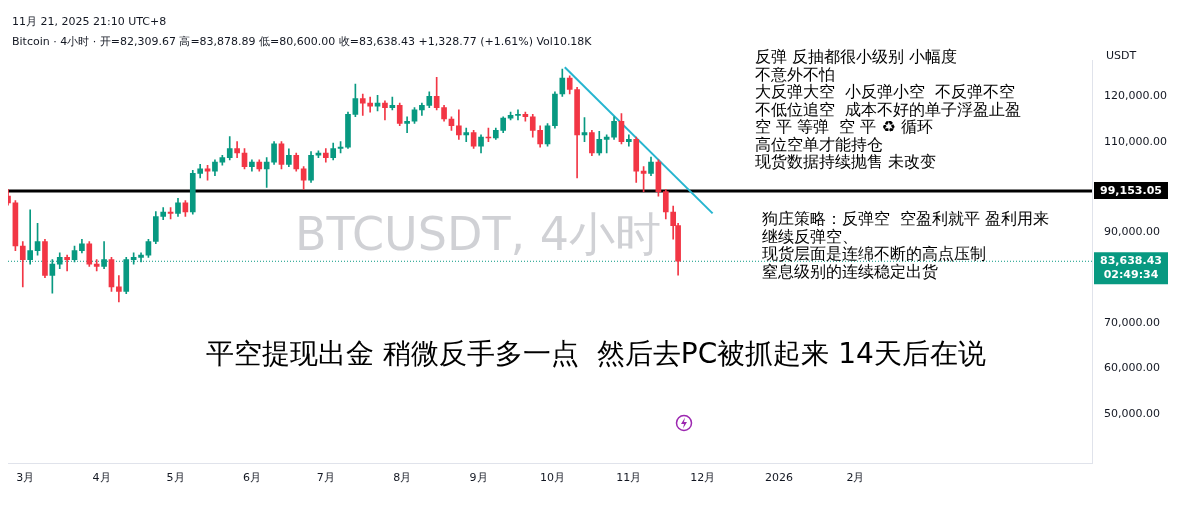 The height and width of the screenshot is (505, 1200). Describe the element at coordinates (1132, 413) in the screenshot. I see `y-tick-label: 50,000.00` at that location.